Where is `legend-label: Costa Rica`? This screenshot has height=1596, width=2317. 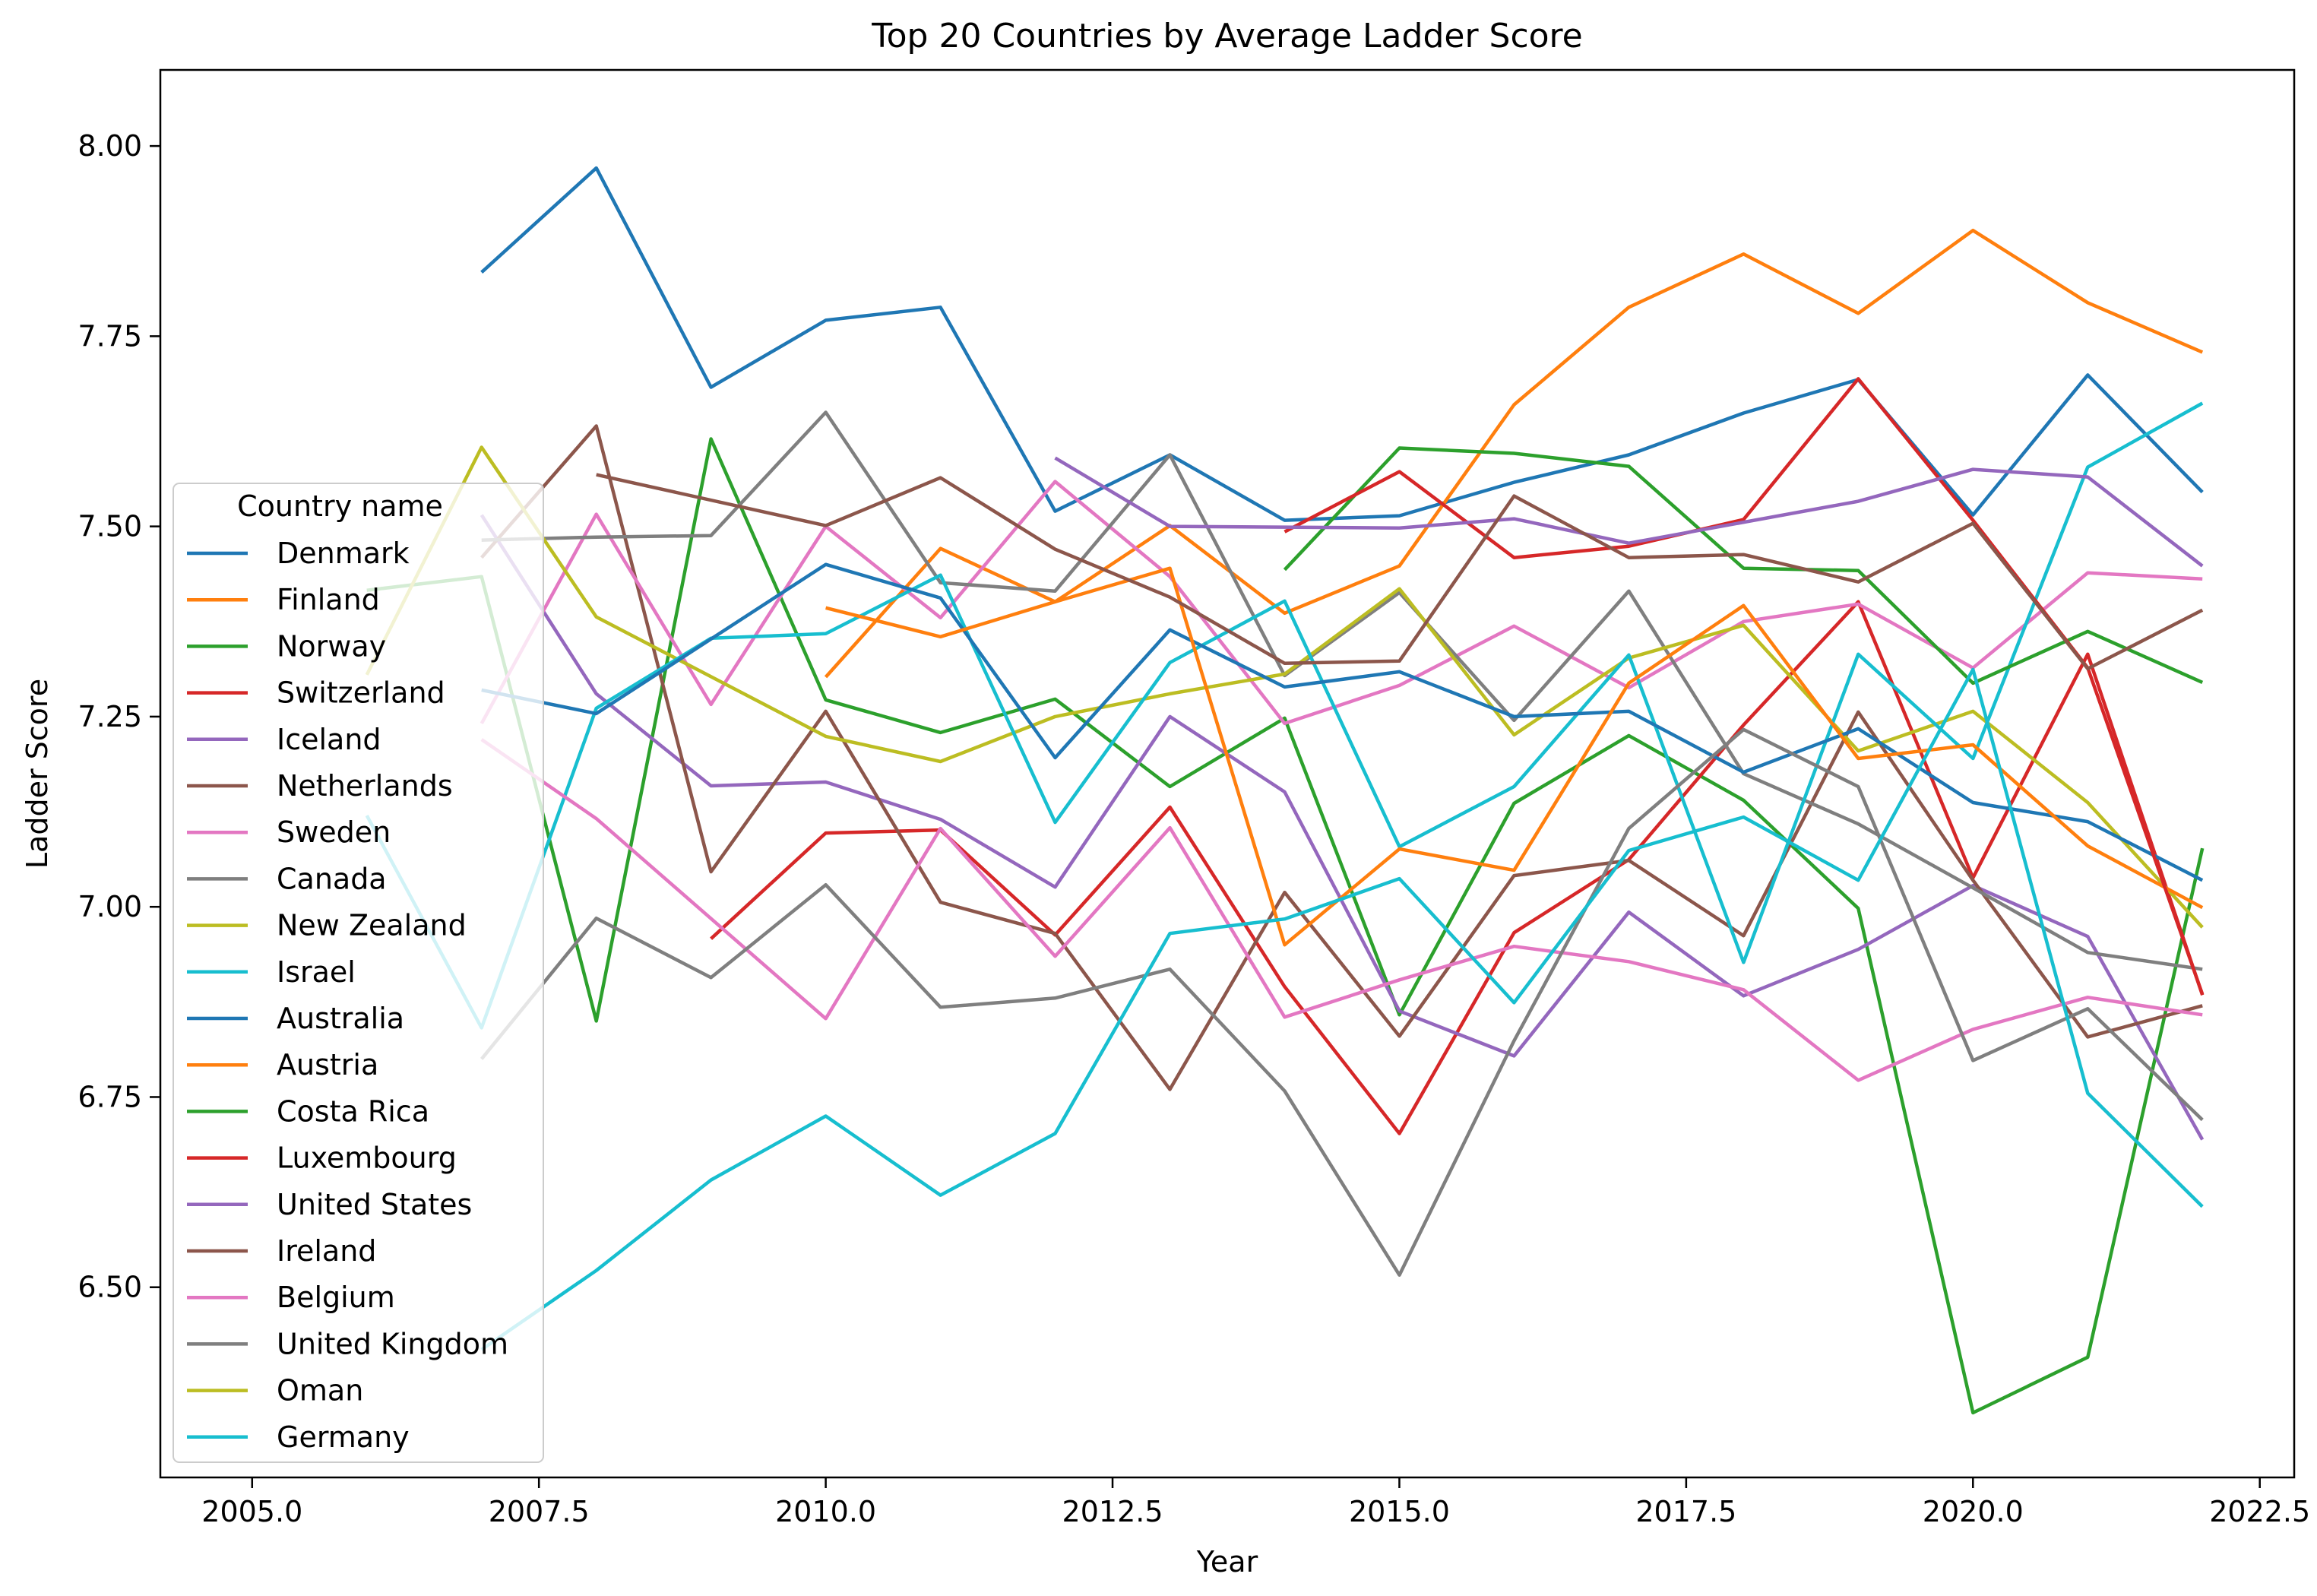 legend-label: Costa Rica is located at coordinates (353, 1111).